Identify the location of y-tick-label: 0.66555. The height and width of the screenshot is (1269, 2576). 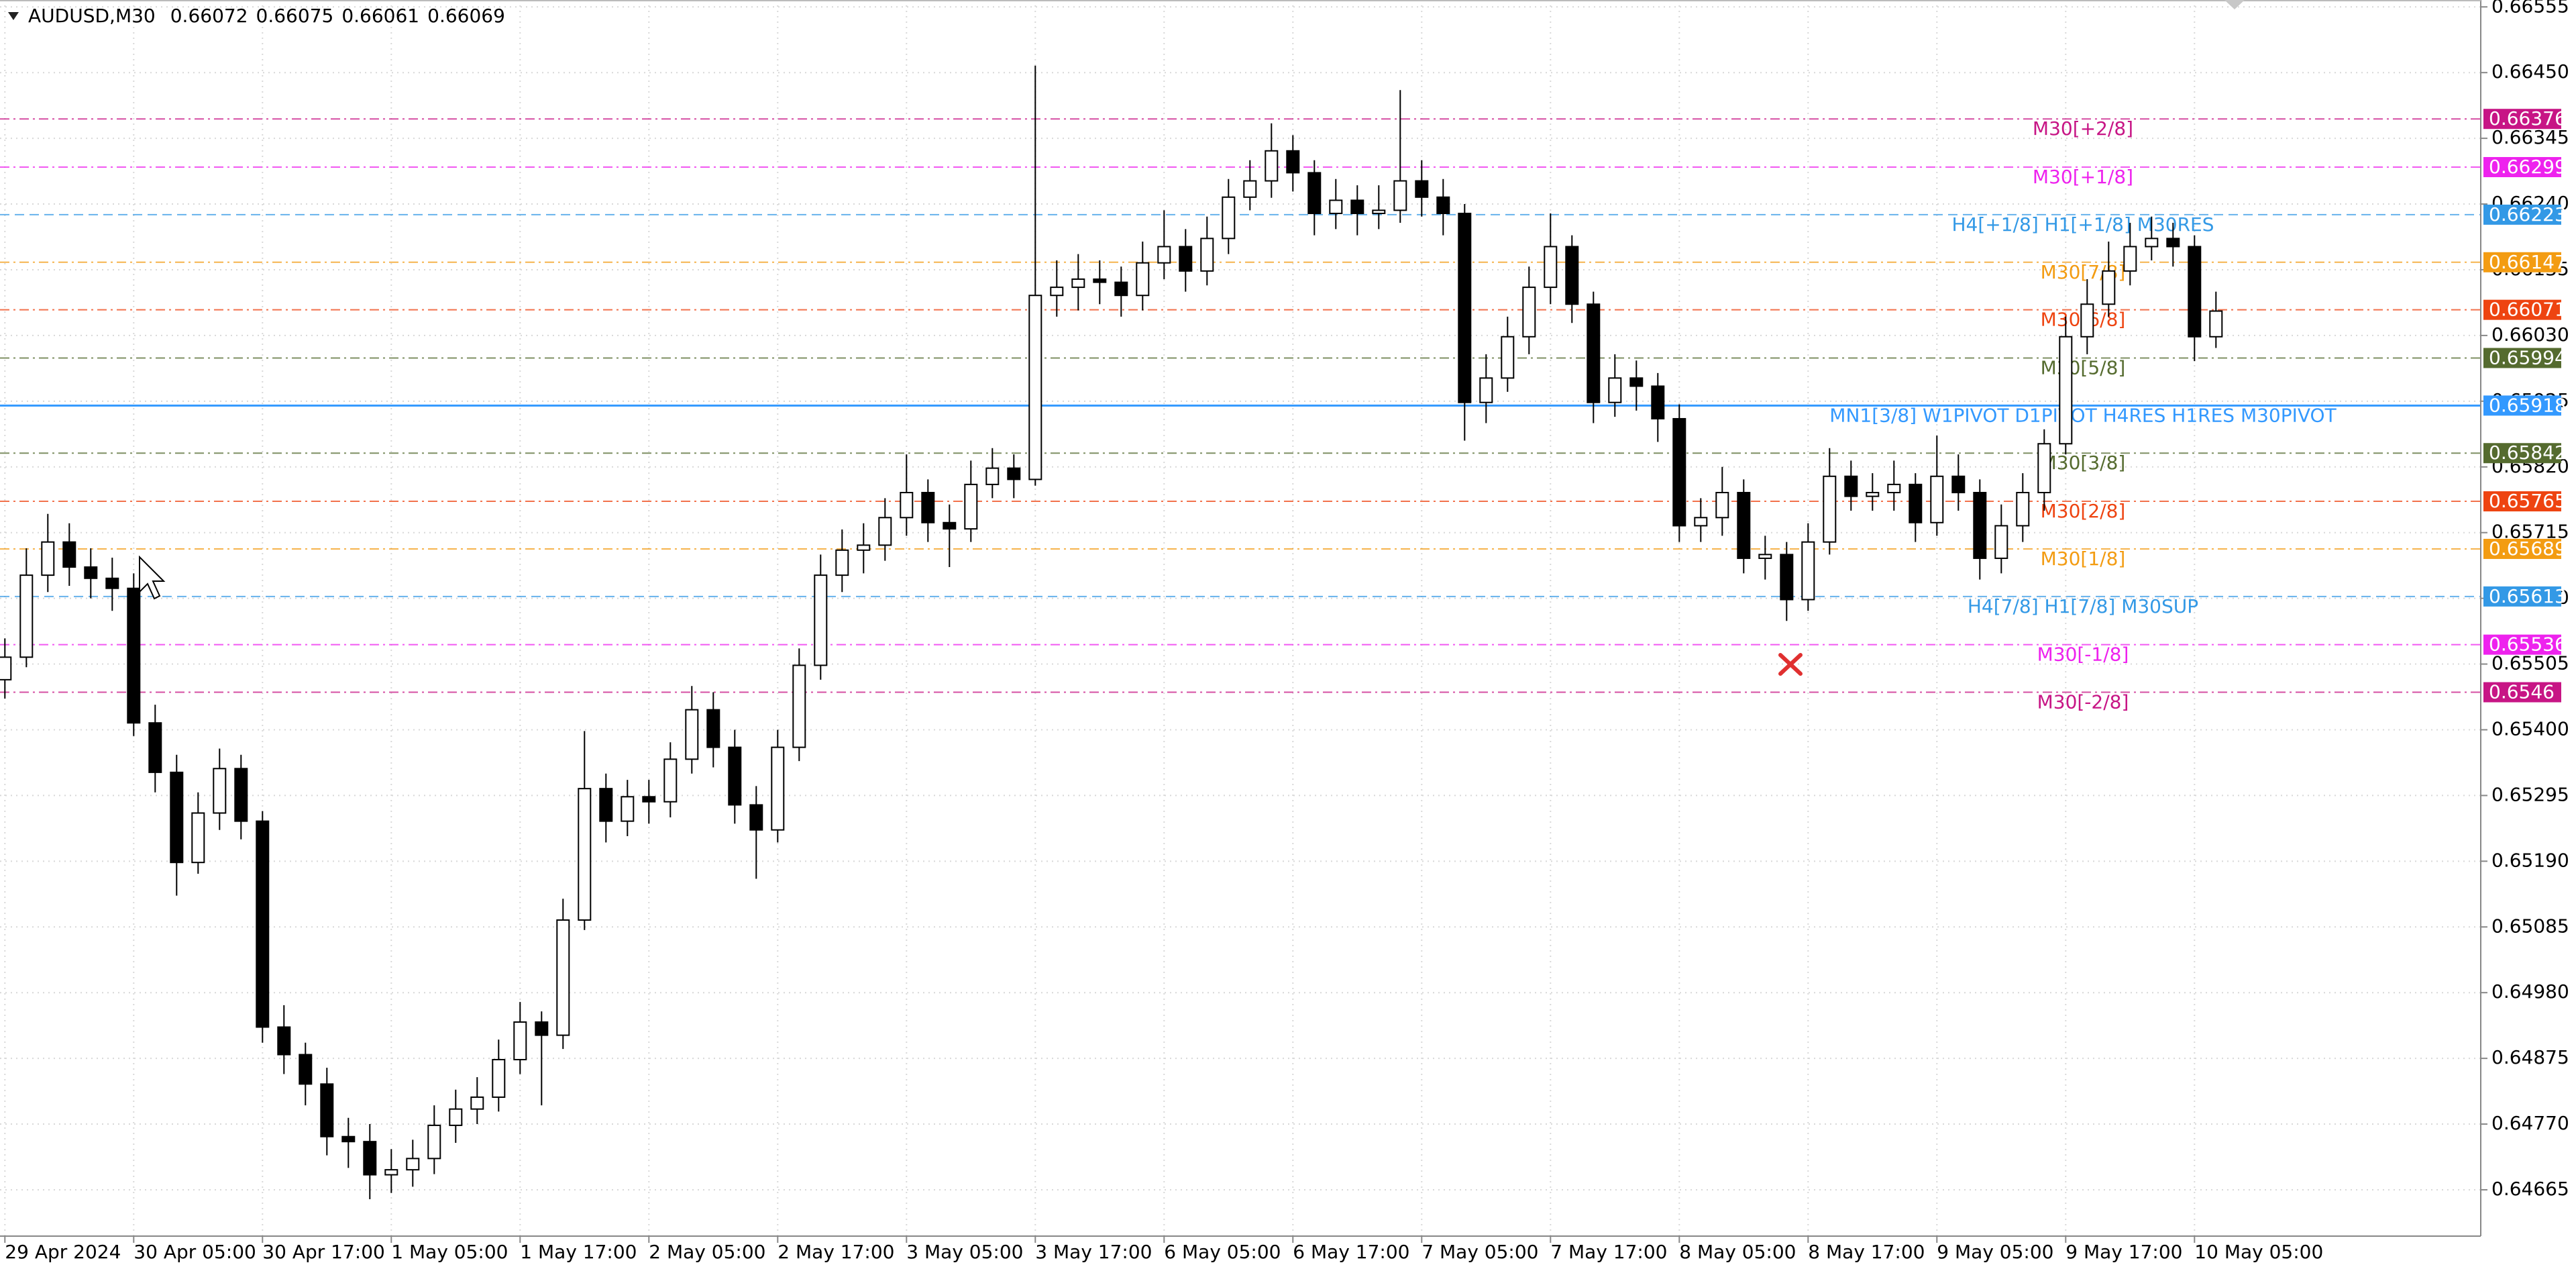
(2530, 8).